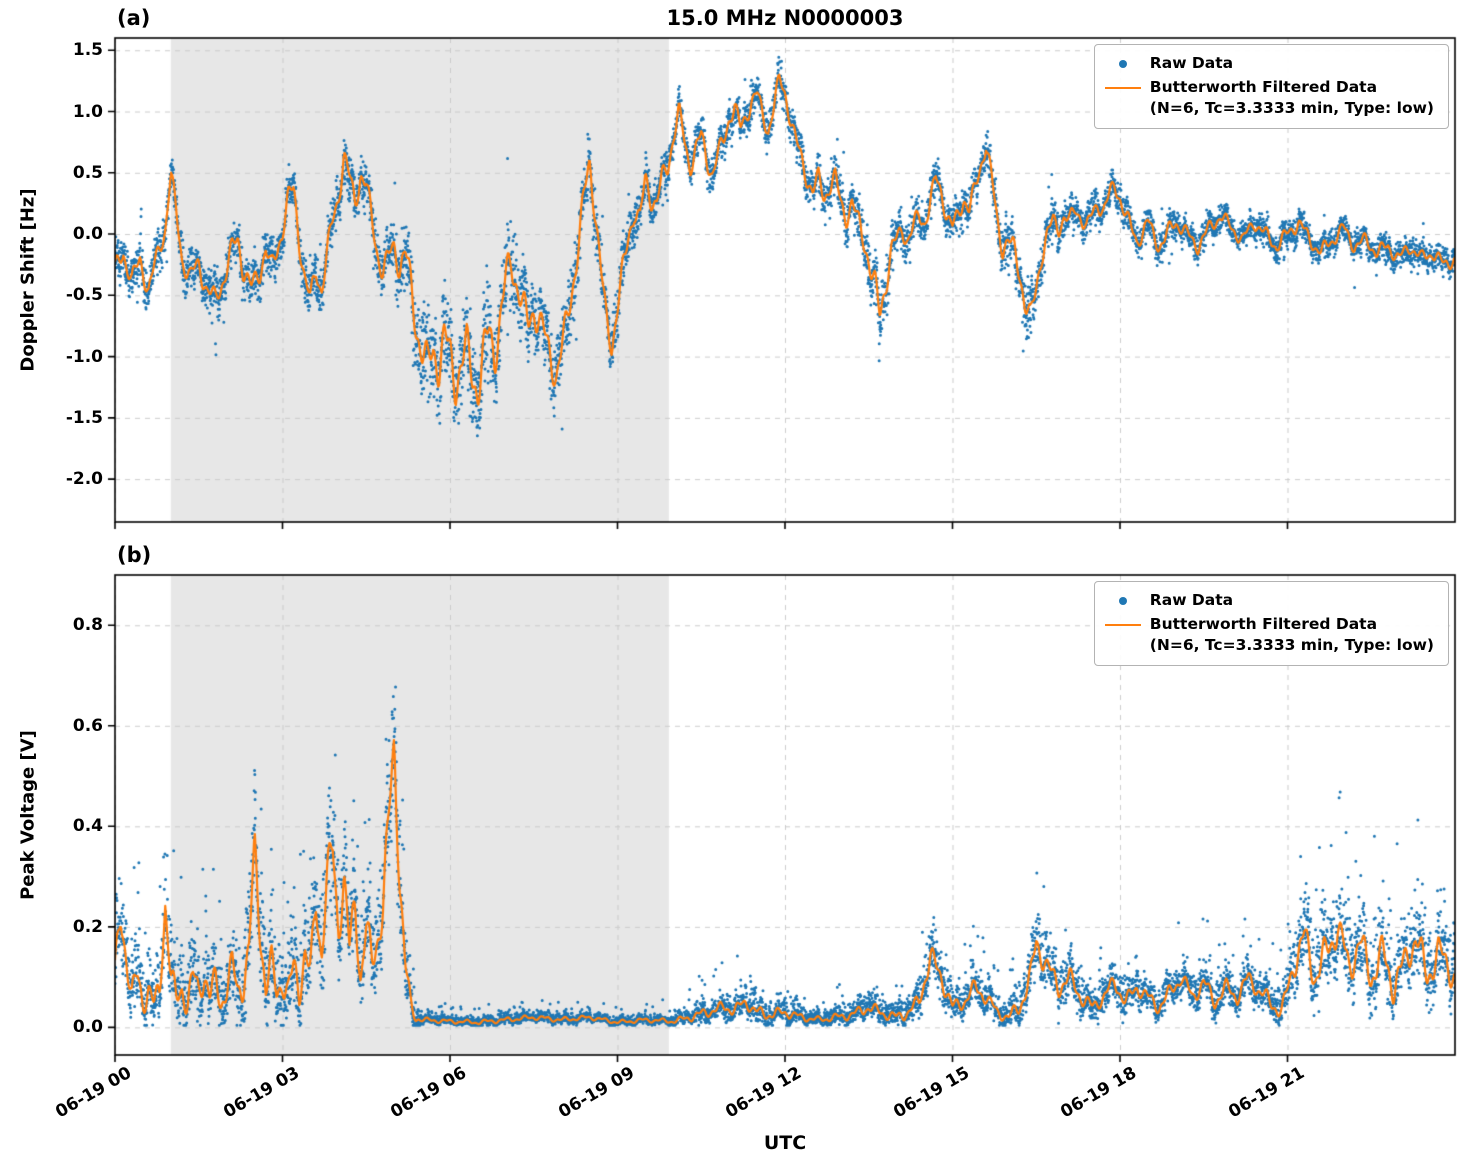 This screenshot has height=1172, width=1471. Describe the element at coordinates (134, 555) in the screenshot. I see `panel-b-label: (b)` at that location.